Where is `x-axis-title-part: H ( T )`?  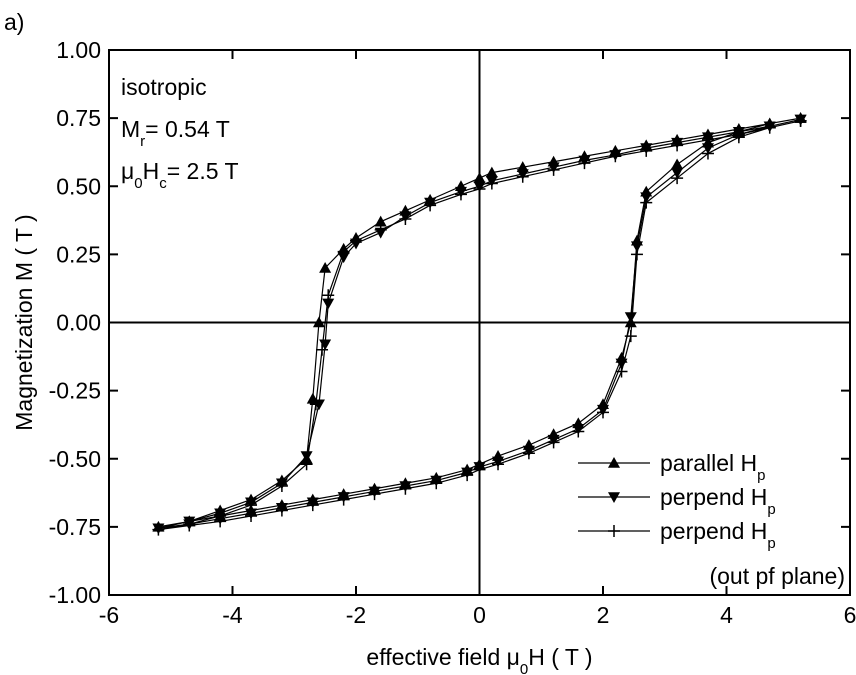
x-axis-title-part: H ( T ) is located at coordinates (560, 657).